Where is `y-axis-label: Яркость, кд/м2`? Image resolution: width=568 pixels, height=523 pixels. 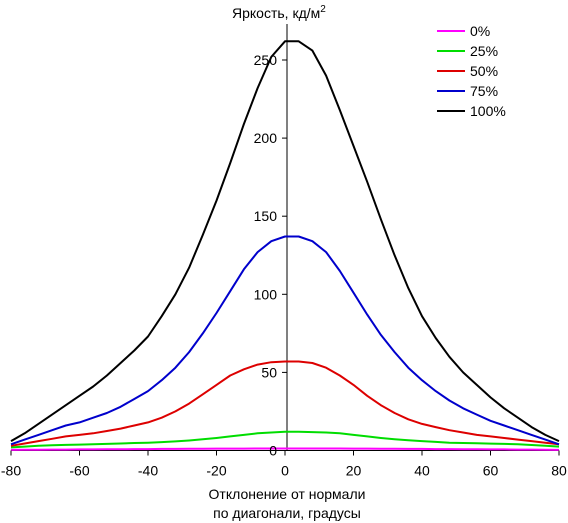
y-axis-label: Яркость, кд/м2 is located at coordinates (279, 12).